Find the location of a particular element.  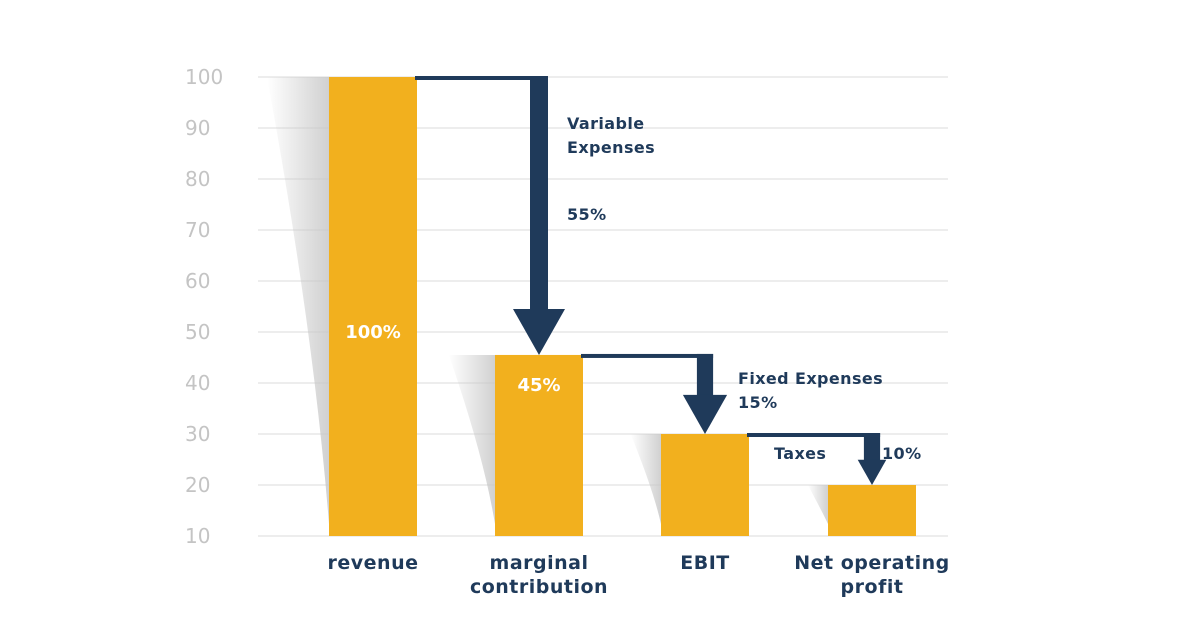

annotation-1-line-1: Variable is located at coordinates (605, 123).